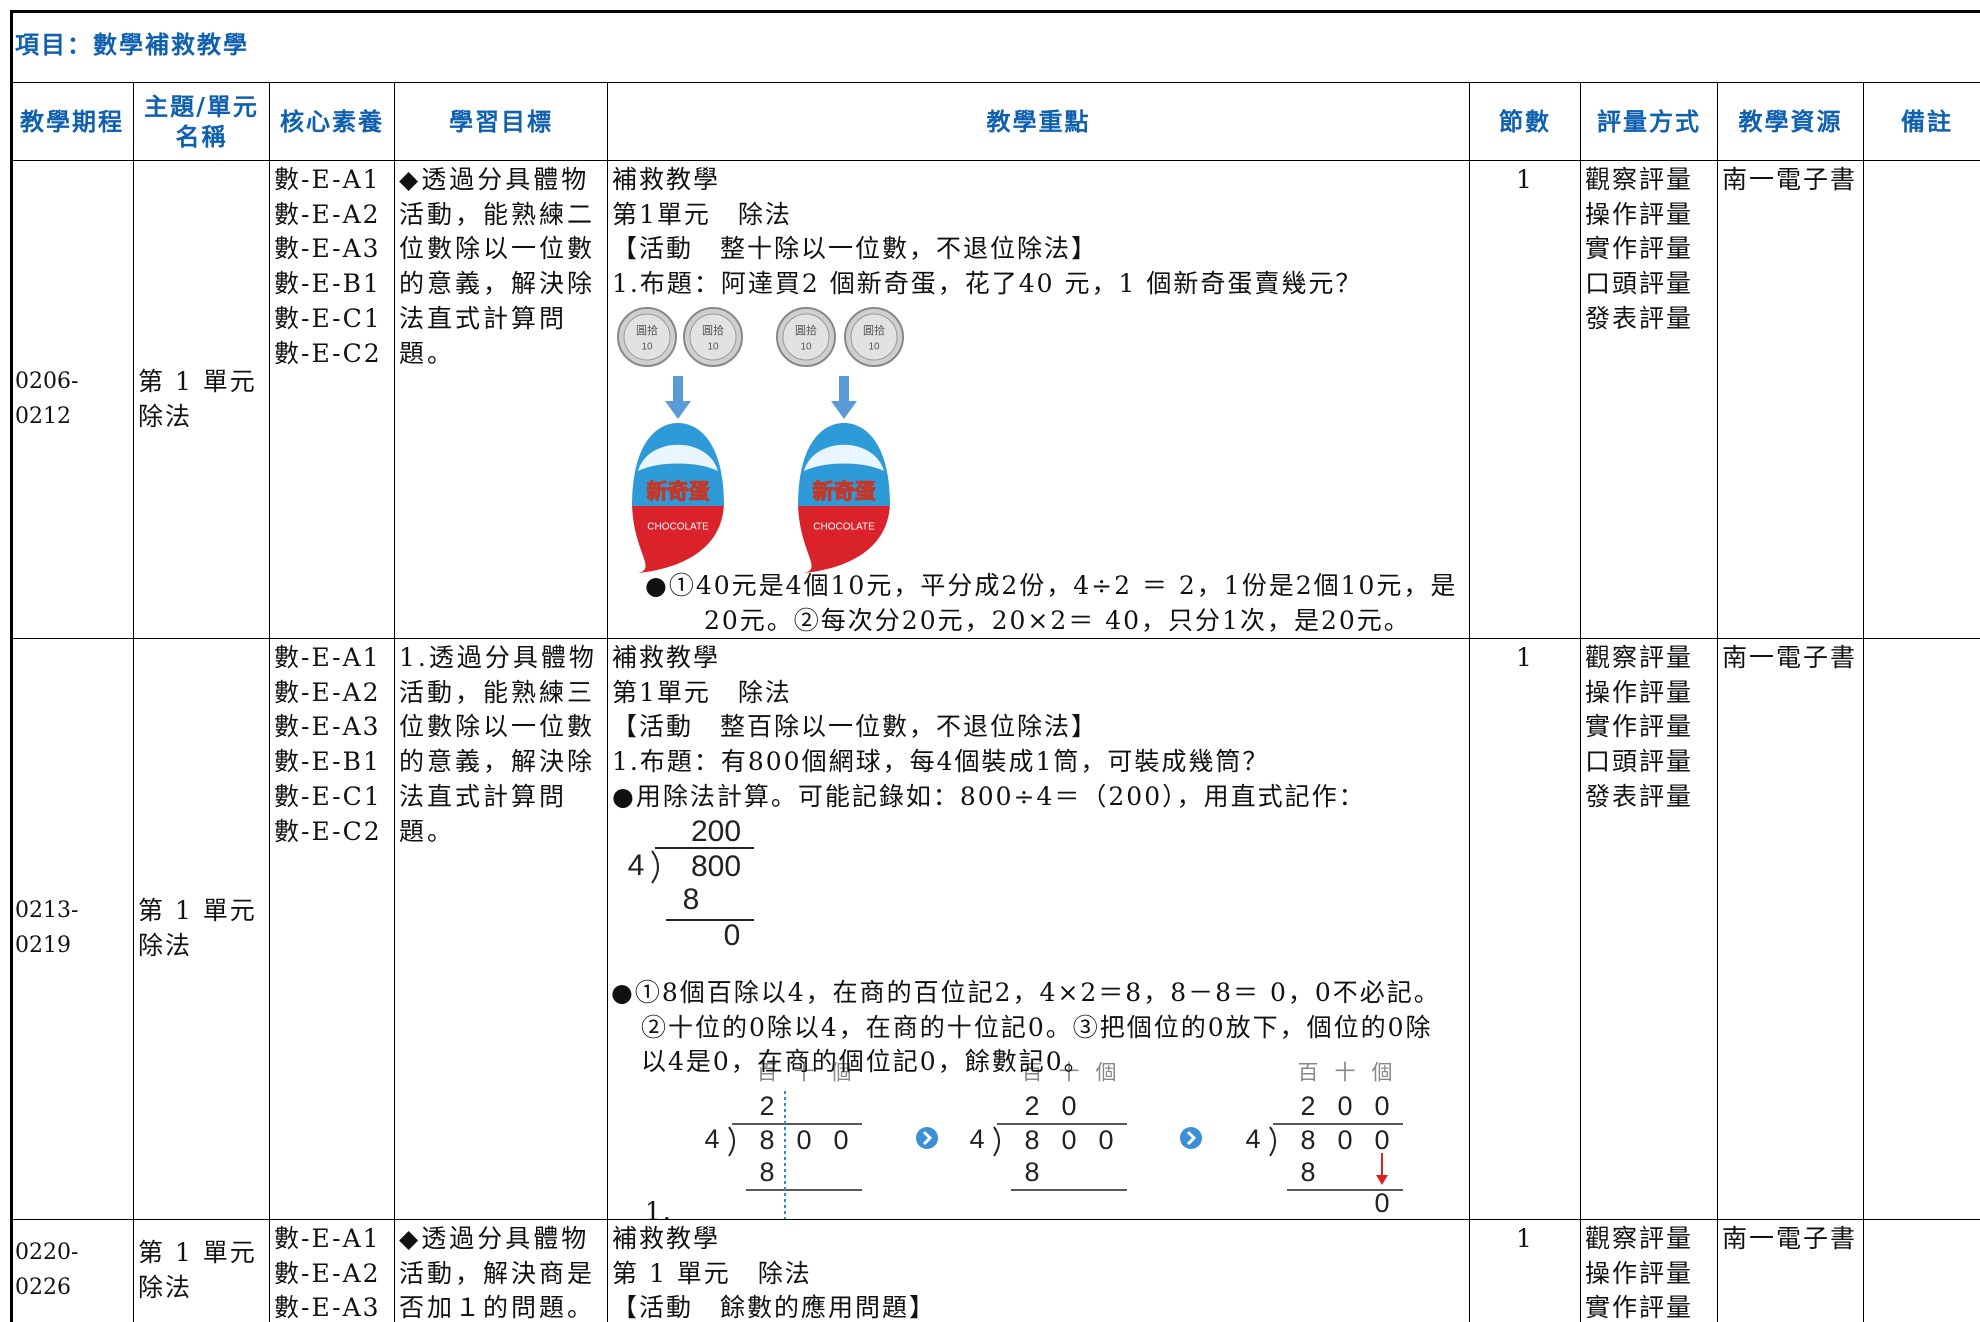 This screenshot has width=1980, height=1322. I want to click on col-header-line: 主題/單元, so click(201, 106).